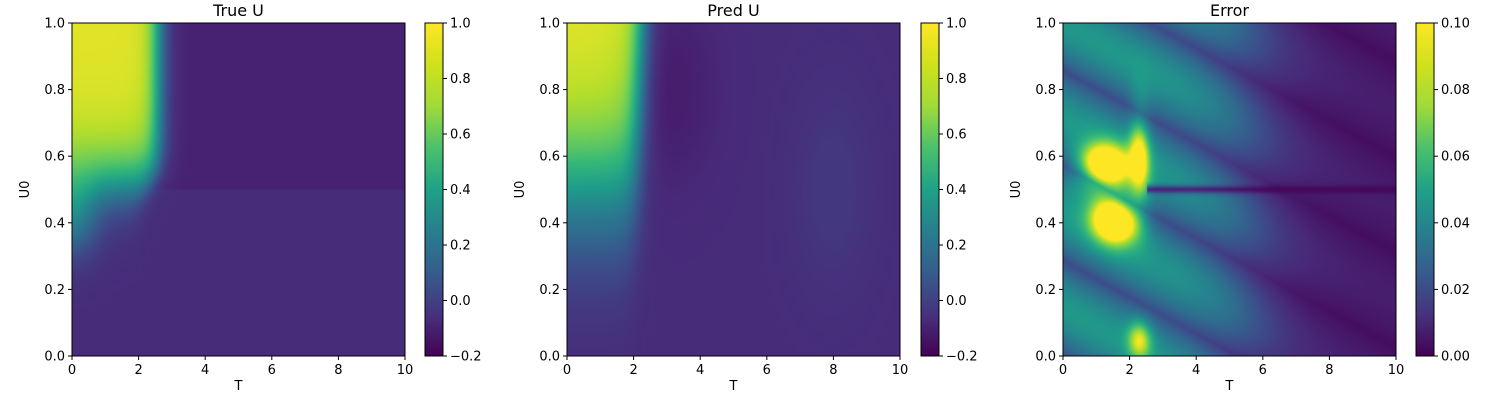 The width and height of the screenshot is (1500, 400). I want to click on chart-title: True U, so click(238, 10).